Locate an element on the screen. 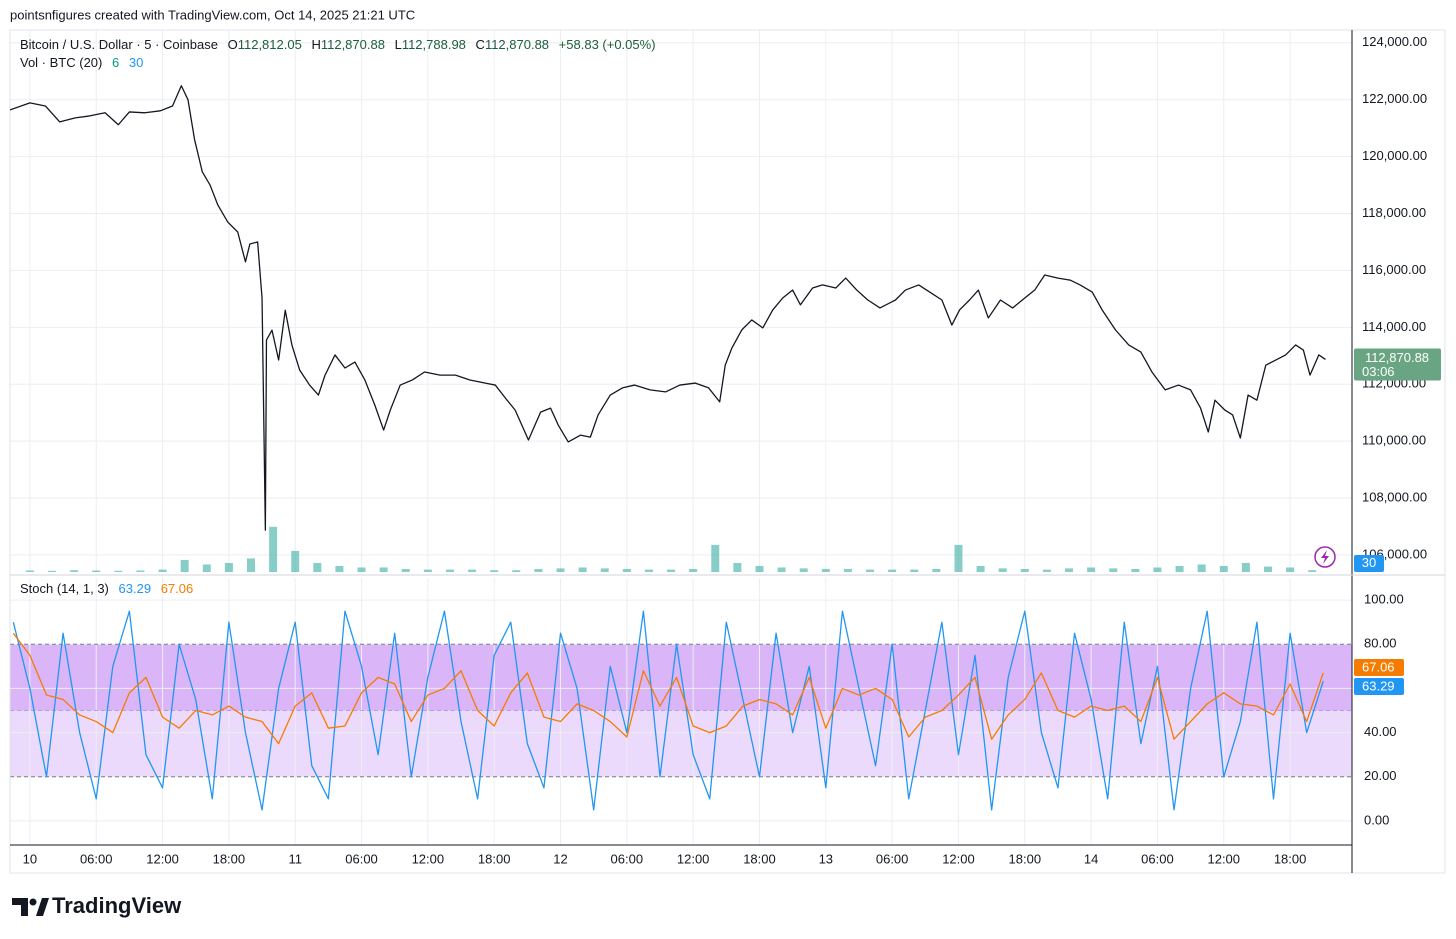 This screenshot has height=939, width=1456. y-tick-label: 124,000.00 is located at coordinates (1394, 41).